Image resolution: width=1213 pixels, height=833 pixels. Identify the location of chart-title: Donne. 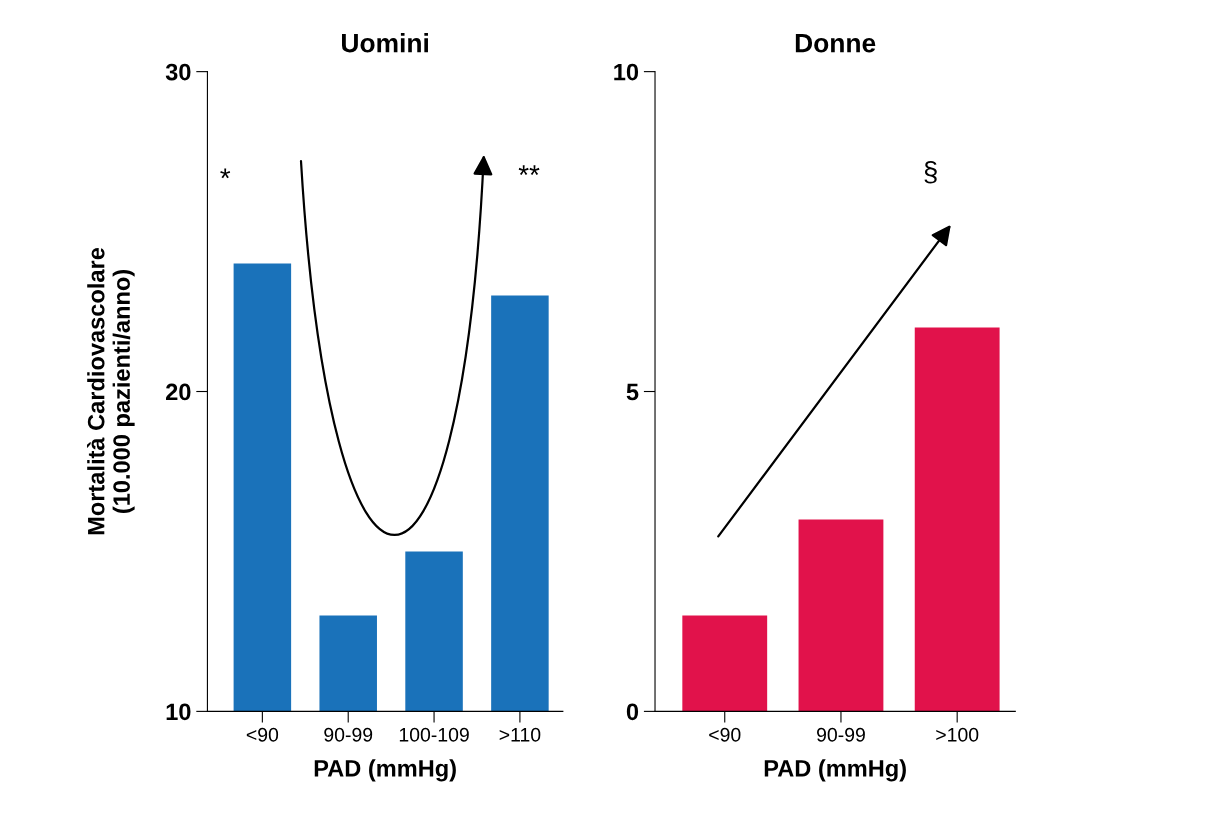
(835, 43).